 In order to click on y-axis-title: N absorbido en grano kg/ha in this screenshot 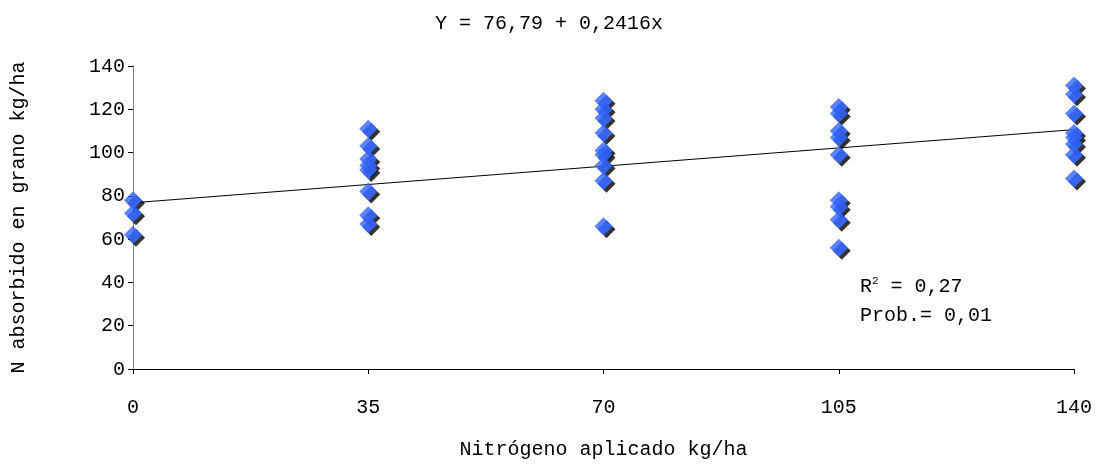, I will do `click(18, 217)`.